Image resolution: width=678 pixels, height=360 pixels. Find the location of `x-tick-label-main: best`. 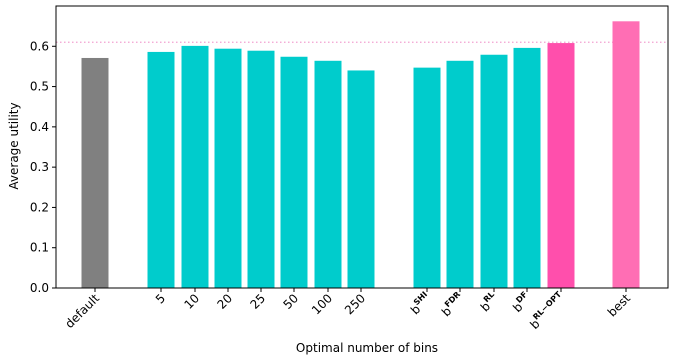

x-tick-label-main: best is located at coordinates (619, 305).